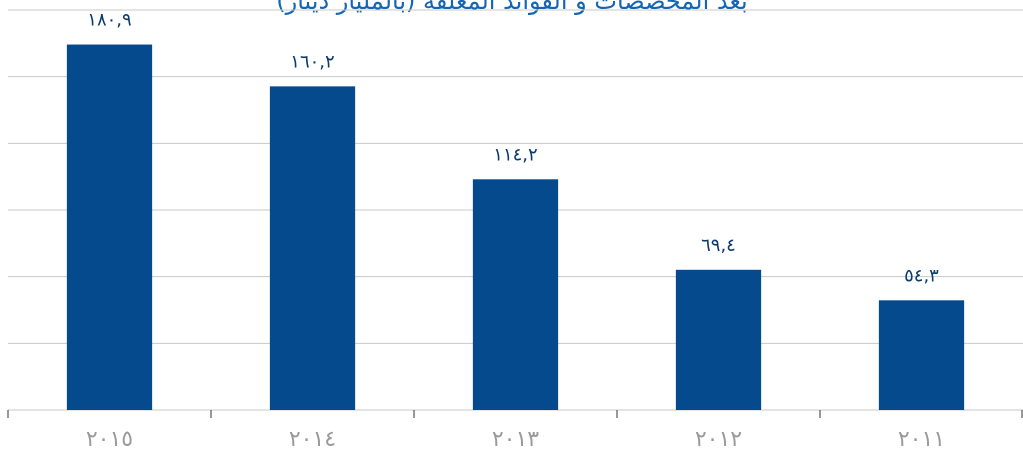 The height and width of the screenshot is (457, 1023). Describe the element at coordinates (921, 275) in the screenshot. I see `value-label: ٥٤,٣` at that location.